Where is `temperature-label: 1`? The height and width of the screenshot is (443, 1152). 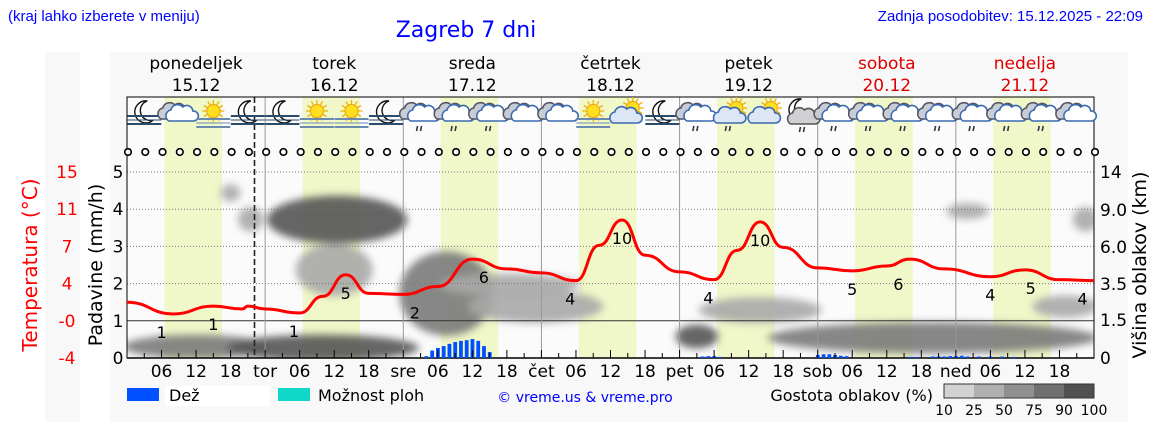
temperature-label: 1 is located at coordinates (213, 324).